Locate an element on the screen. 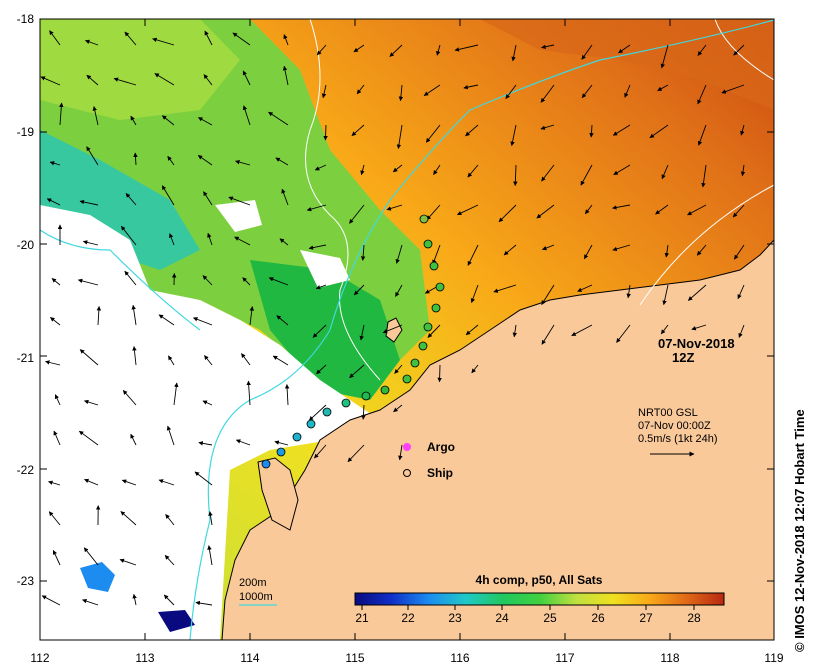 Image resolution: width=818 pixels, height=672 pixels. lat-label: -20 is located at coordinates (26, 245).